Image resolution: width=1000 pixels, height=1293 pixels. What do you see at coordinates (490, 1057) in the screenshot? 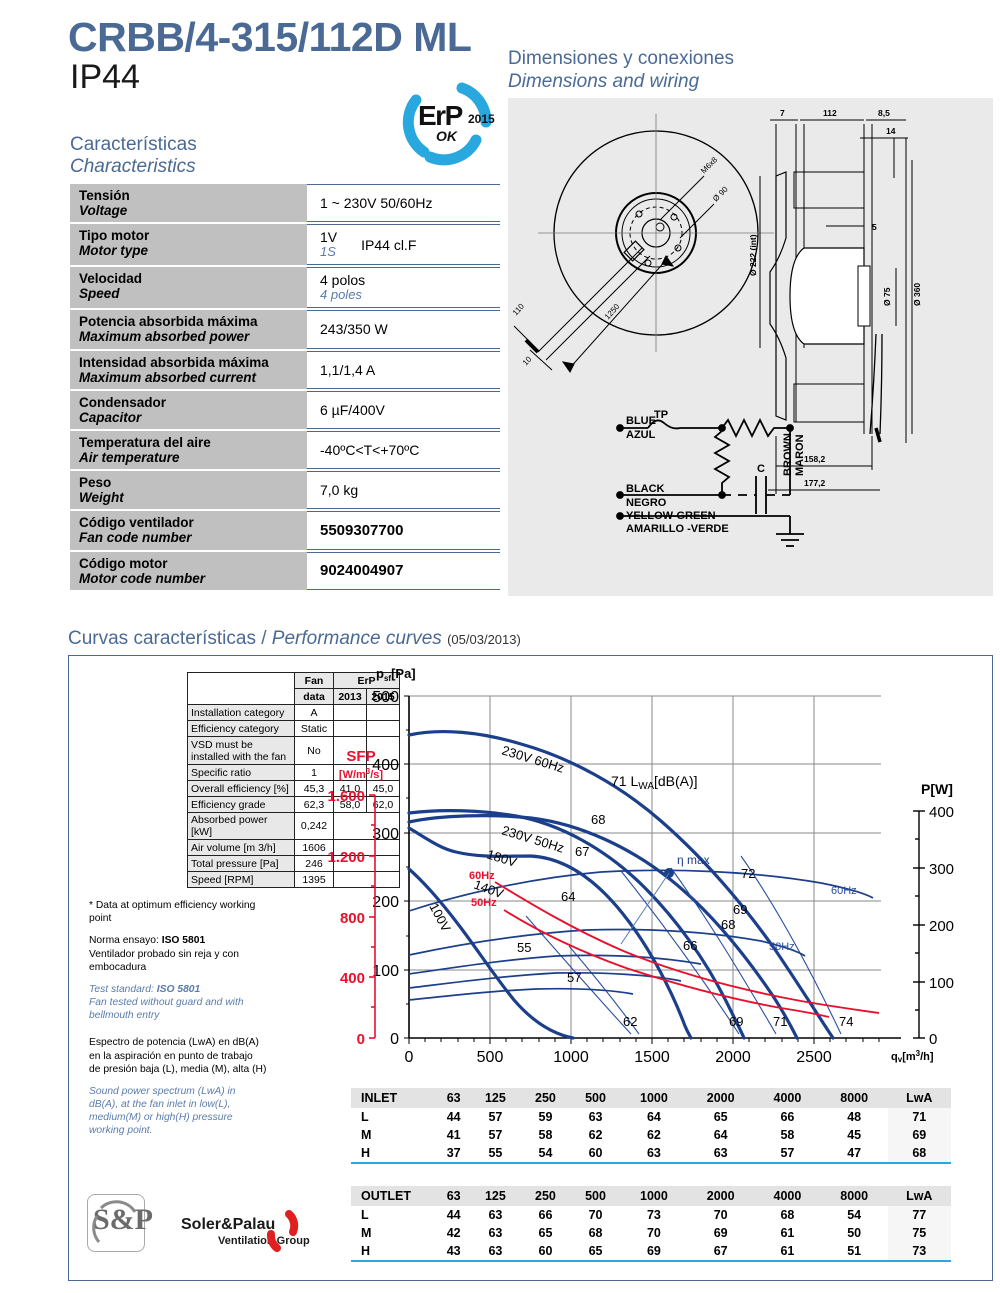
I see `svg-text: 500` at bounding box center [490, 1057].